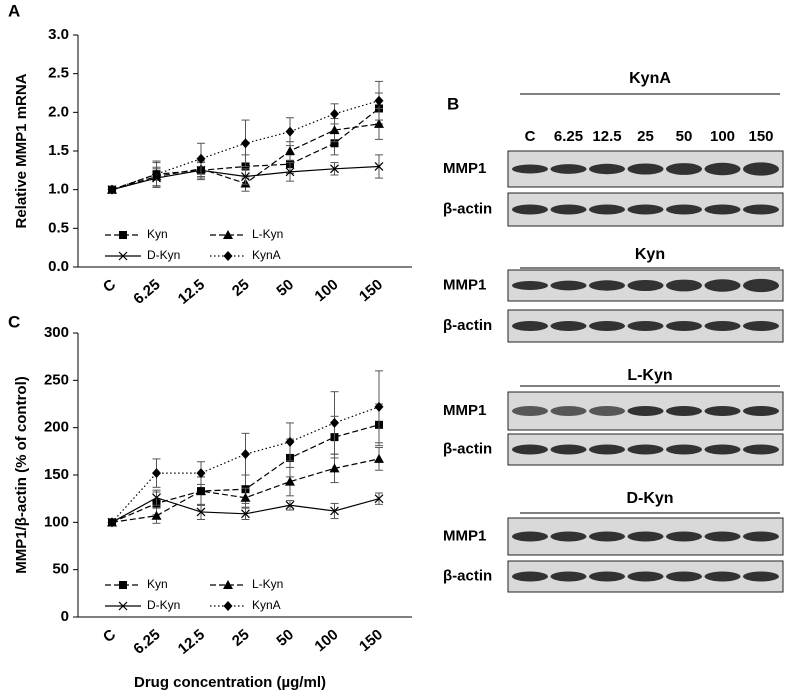 The height and width of the screenshot is (696, 795). Describe the element at coordinates (56, 332) in the screenshot. I see `y-tick-label: 300` at that location.